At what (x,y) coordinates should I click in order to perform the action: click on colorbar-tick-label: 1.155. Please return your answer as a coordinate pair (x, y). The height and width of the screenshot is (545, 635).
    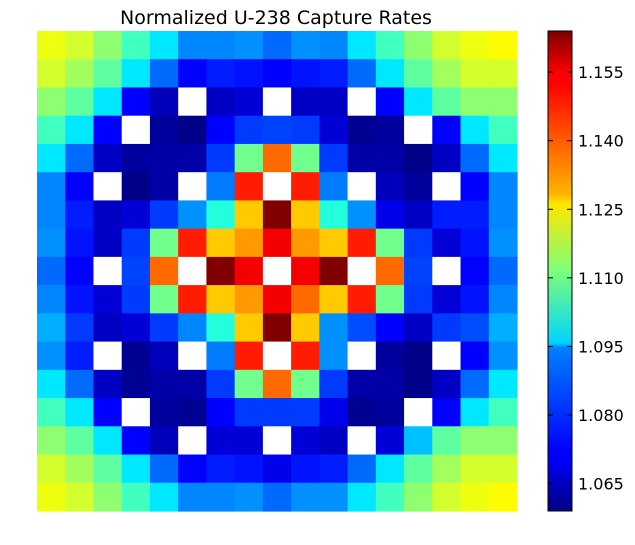
    Looking at the image, I should click on (601, 72).